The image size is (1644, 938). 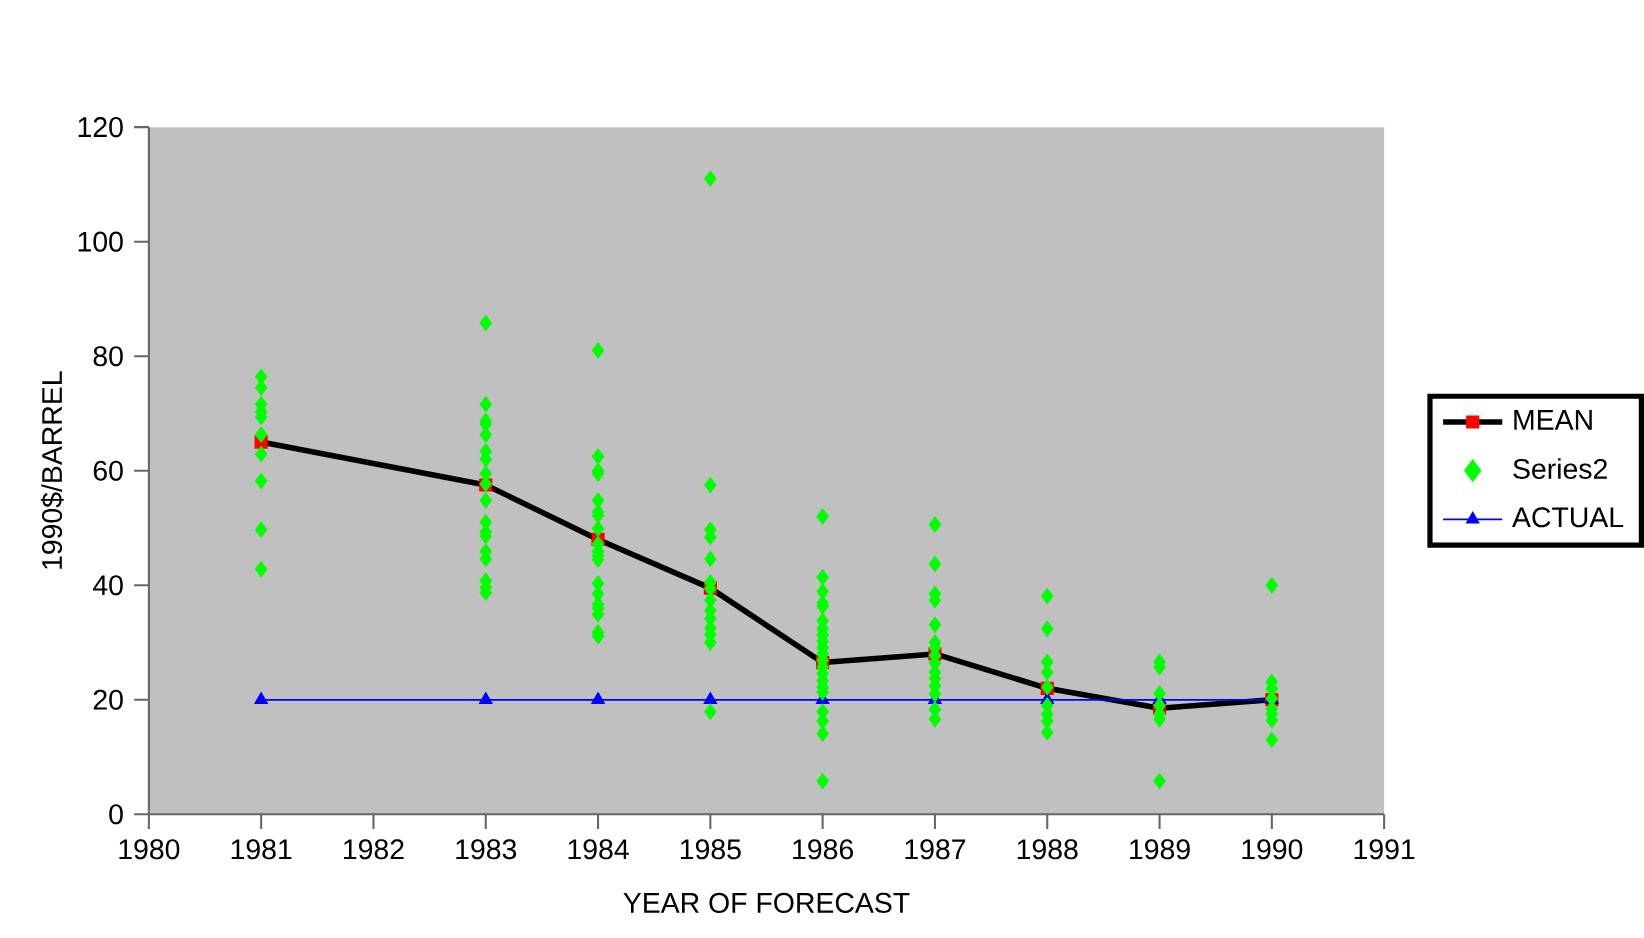 I want to click on y-tick-label: 20, so click(x=108, y=700).